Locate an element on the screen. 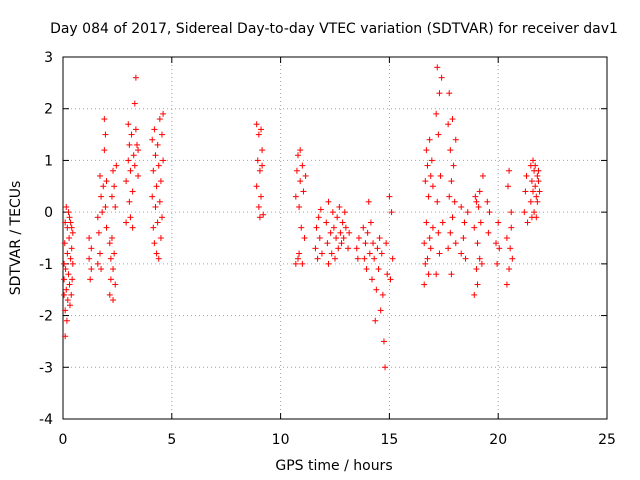 The width and height of the screenshot is (640, 480). y-tick-labels: -4 -3 -2 -1 0 1 2 3 is located at coordinates (46, 239).